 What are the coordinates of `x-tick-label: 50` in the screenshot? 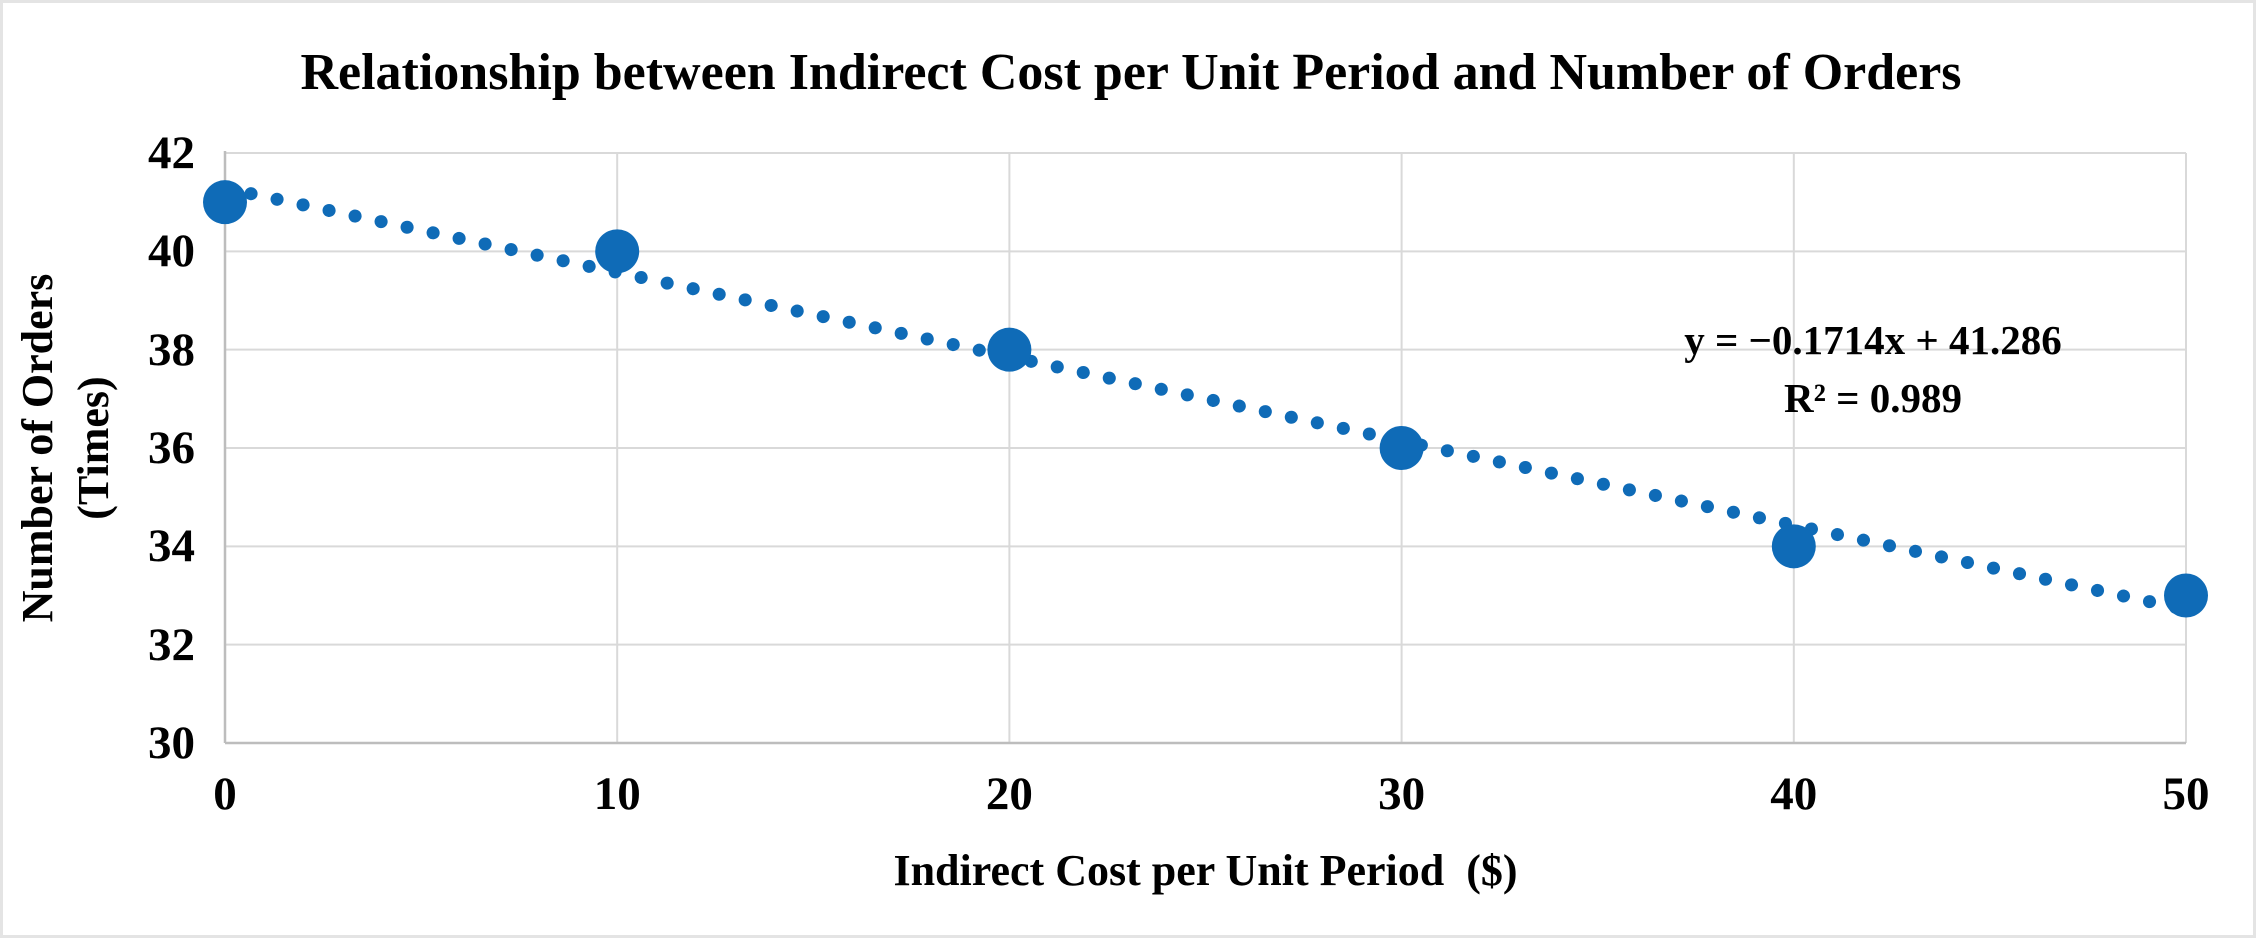 It's located at (2186, 794).